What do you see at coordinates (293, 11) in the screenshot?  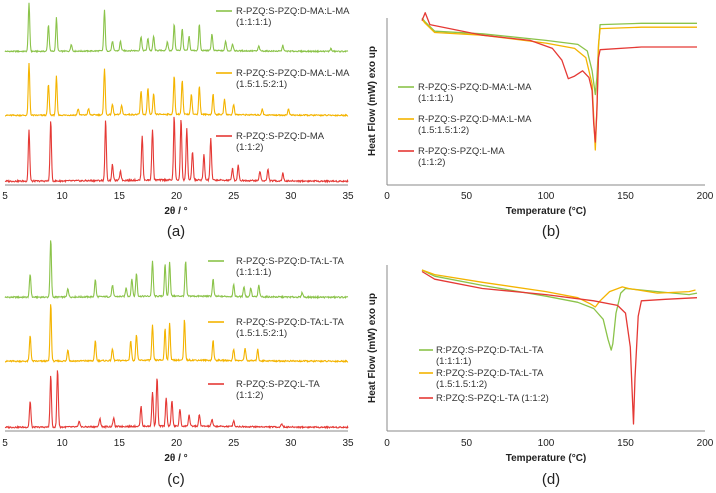 I see `chart-a-legend-label-0: R-PZQ:S-PZQ:D-MA:L-MA` at bounding box center [293, 11].